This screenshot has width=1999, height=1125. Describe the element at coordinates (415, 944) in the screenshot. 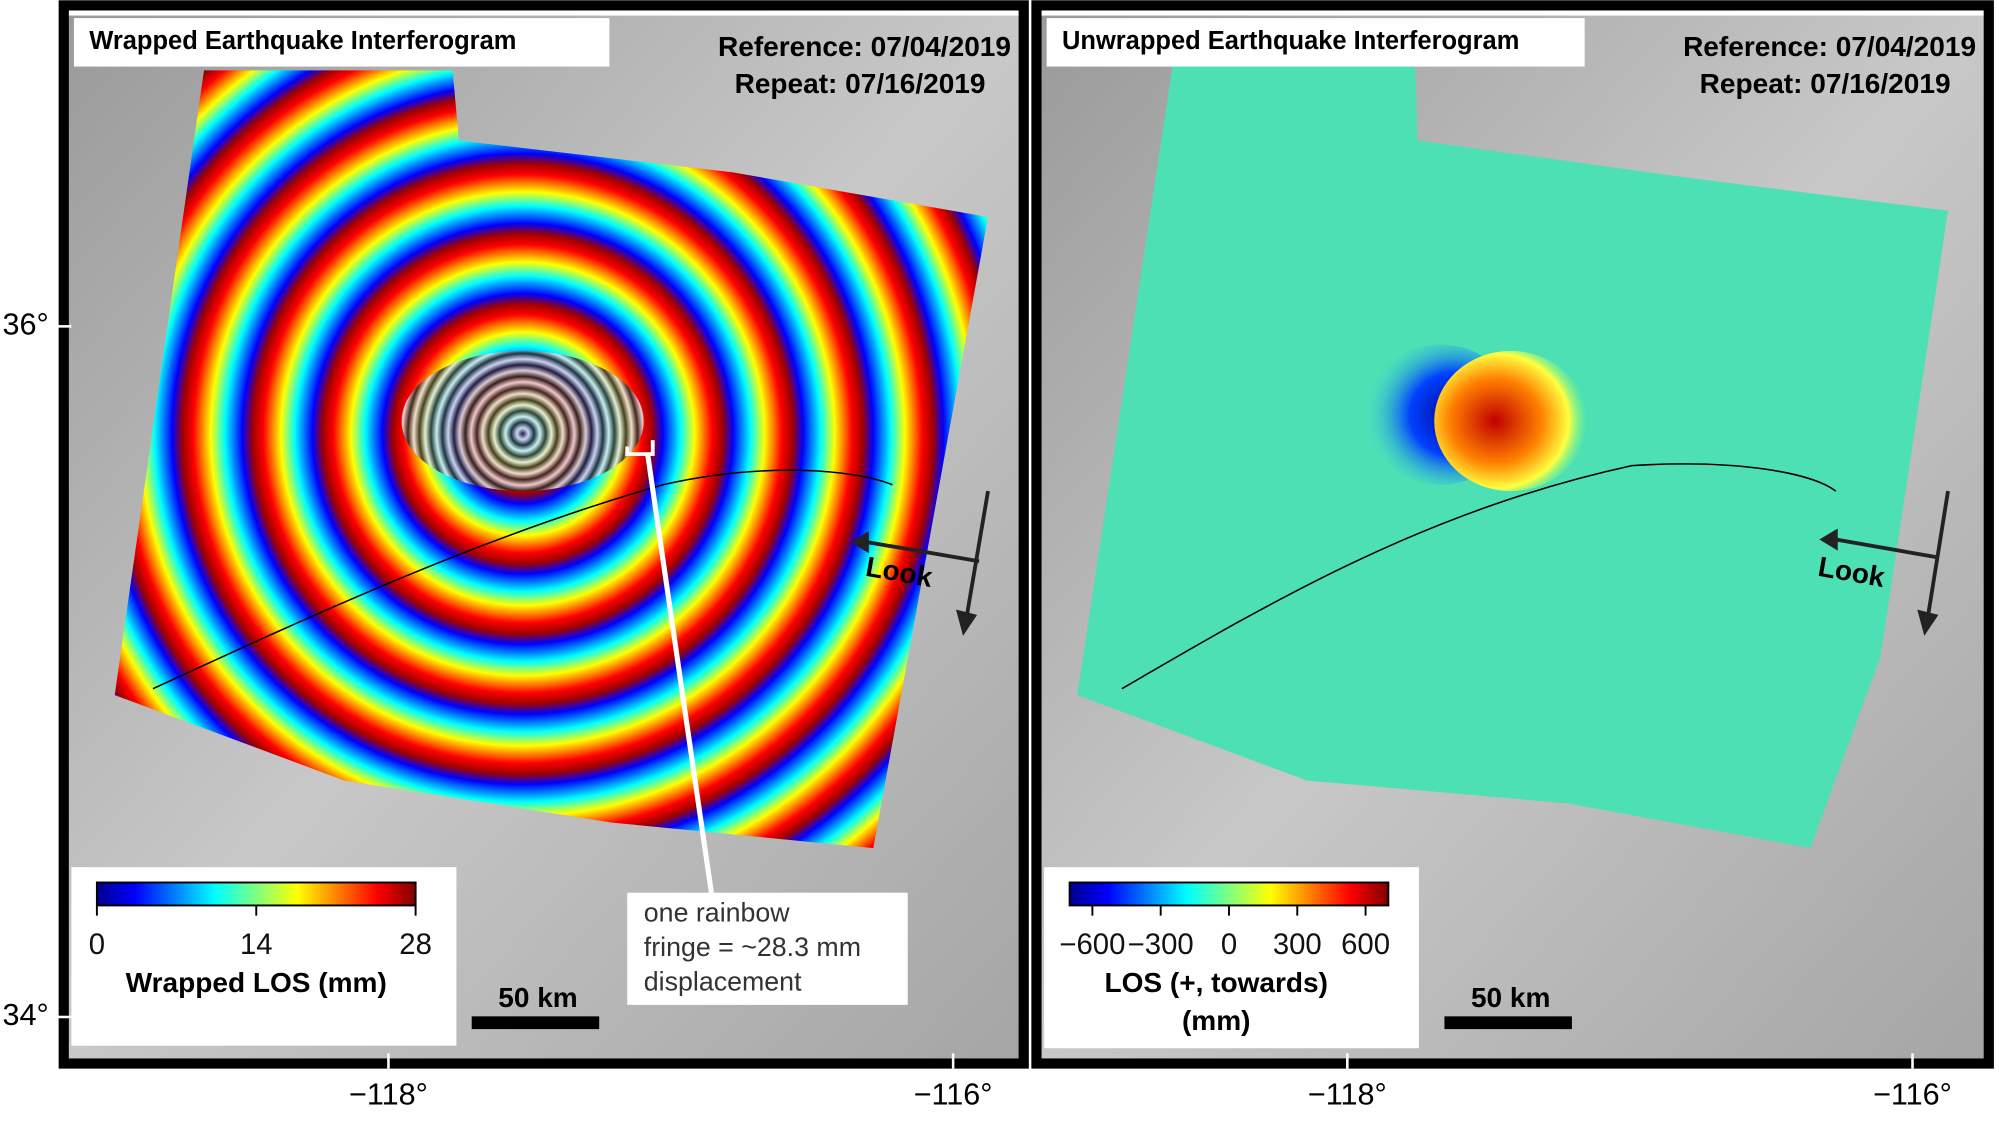

I see `colorbar-tick-label: 28` at that location.